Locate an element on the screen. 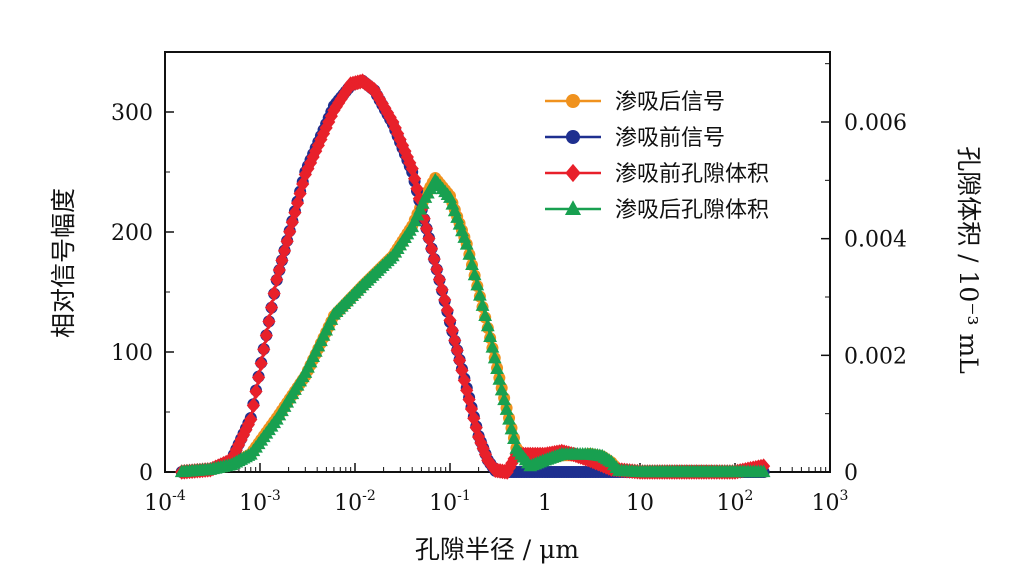 This screenshot has width=1016, height=580. y-right-tick-label: 0.004 is located at coordinates (875, 240).